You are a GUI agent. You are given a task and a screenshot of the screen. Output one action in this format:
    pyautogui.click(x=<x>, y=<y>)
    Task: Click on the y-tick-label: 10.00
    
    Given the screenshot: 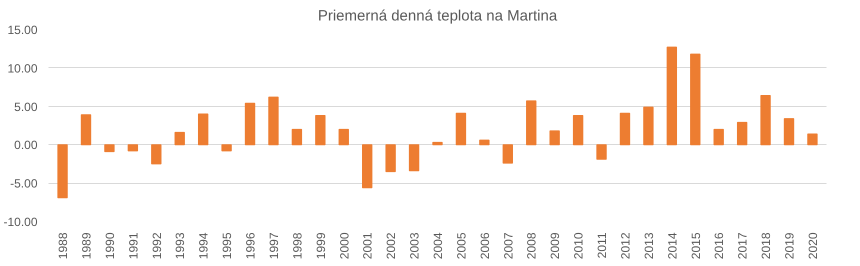 What is the action you would take?
    pyautogui.click(x=22, y=68)
    